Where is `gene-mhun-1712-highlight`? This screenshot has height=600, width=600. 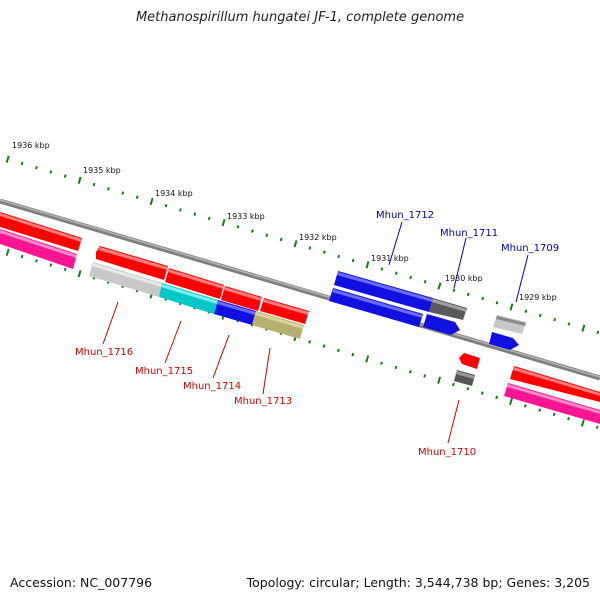
gene-mhun-1712-highlight is located at coordinates (385, 287).